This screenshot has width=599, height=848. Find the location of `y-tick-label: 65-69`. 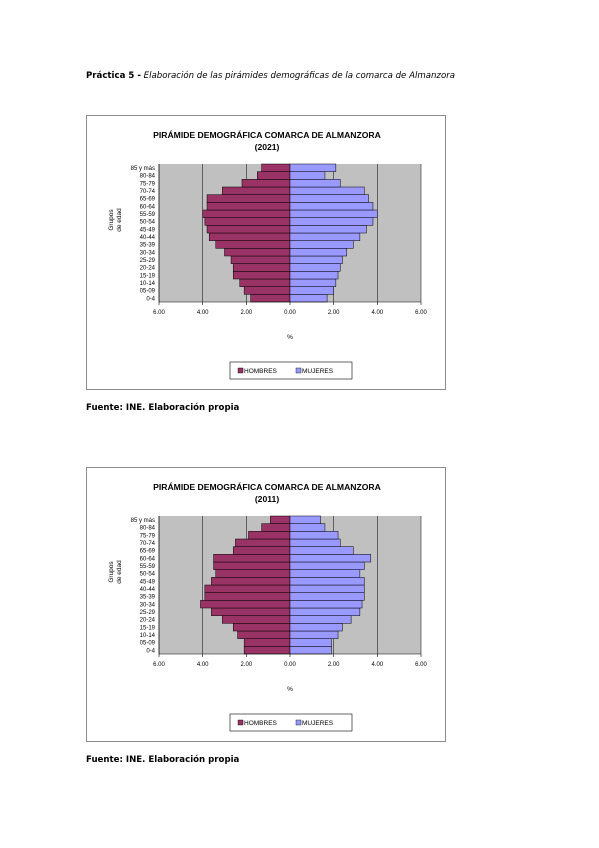

y-tick-label: 65-69 is located at coordinates (148, 200).